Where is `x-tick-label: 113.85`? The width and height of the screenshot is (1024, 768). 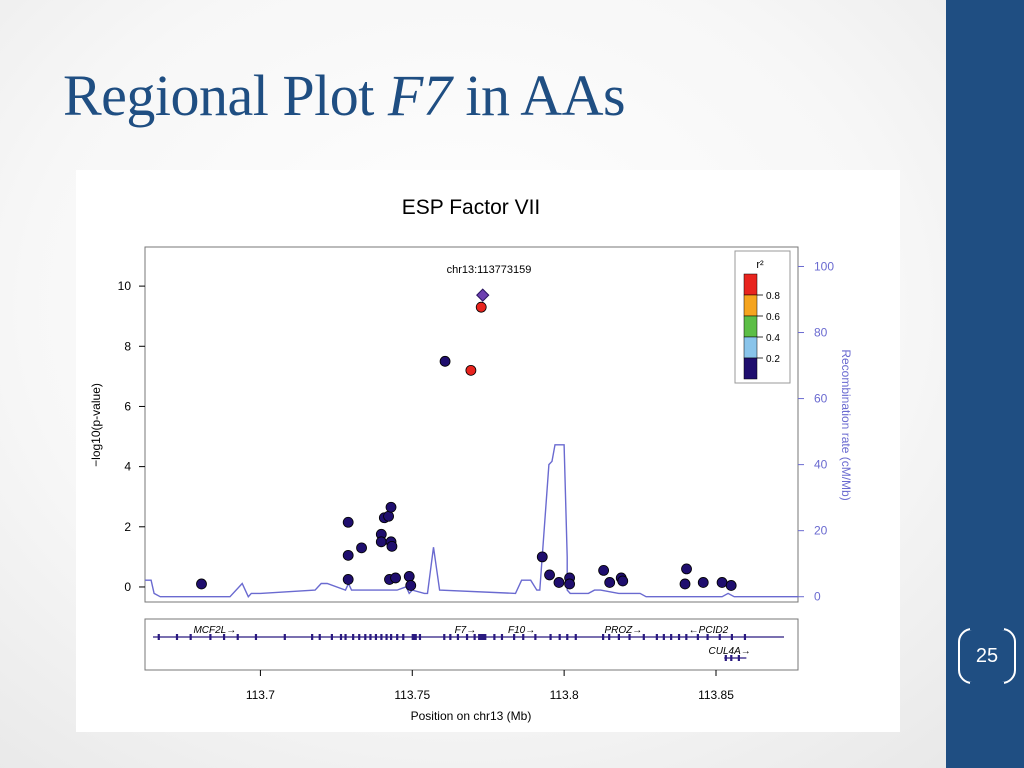 x-tick-label: 113.85 is located at coordinates (716, 695).